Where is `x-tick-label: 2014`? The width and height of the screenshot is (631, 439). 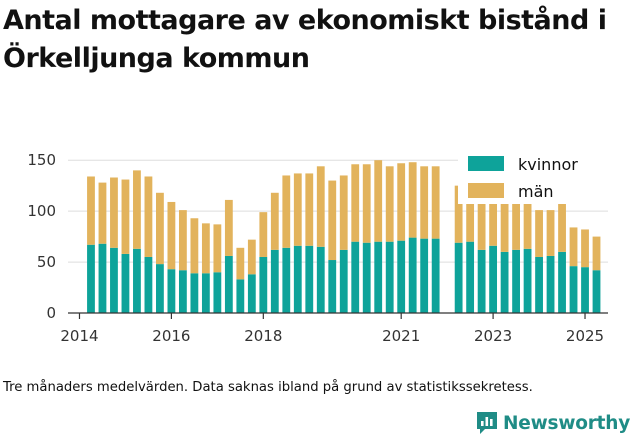
x-tick-label: 2014 is located at coordinates (79, 336).